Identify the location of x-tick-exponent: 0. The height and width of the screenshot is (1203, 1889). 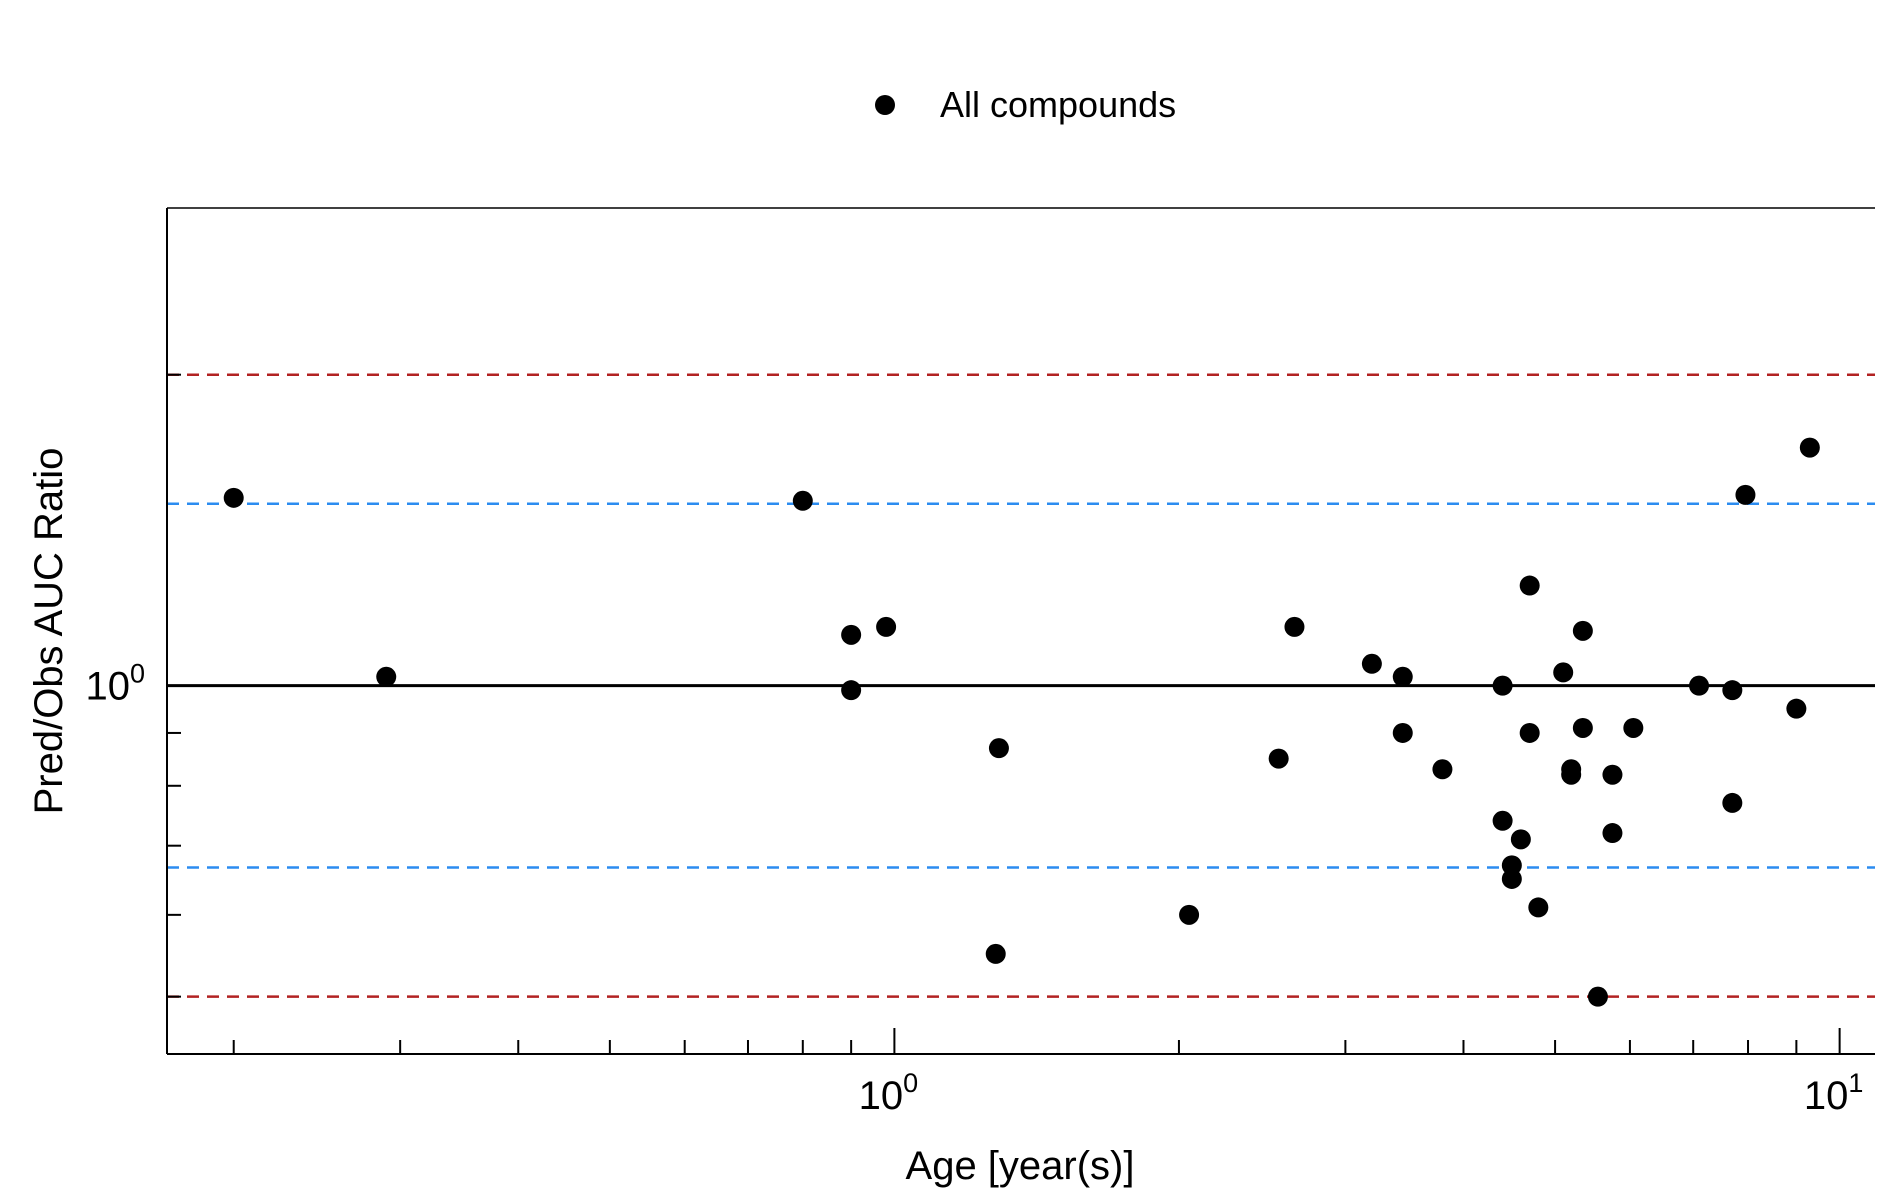
(910, 1083).